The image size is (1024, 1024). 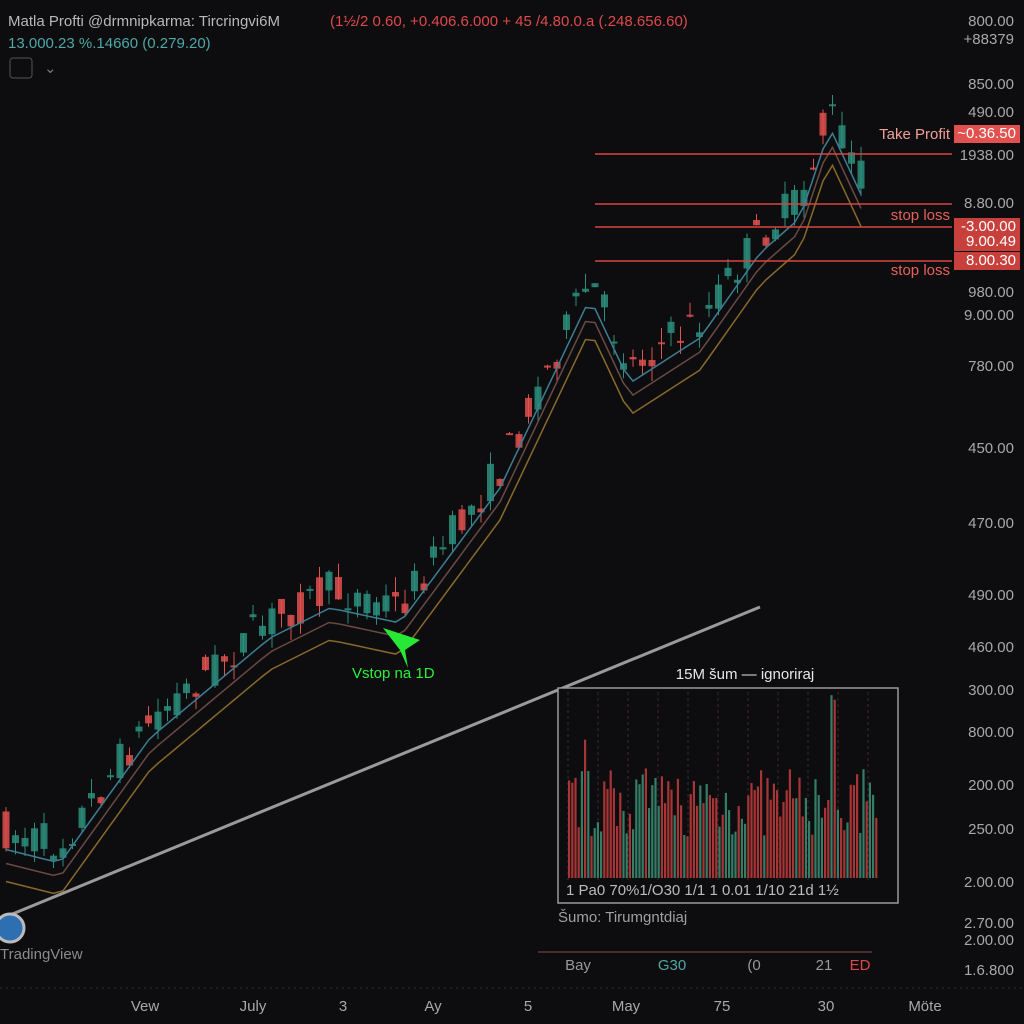 What do you see at coordinates (991, 829) in the screenshot?
I see `price-label: 250.00` at bounding box center [991, 829].